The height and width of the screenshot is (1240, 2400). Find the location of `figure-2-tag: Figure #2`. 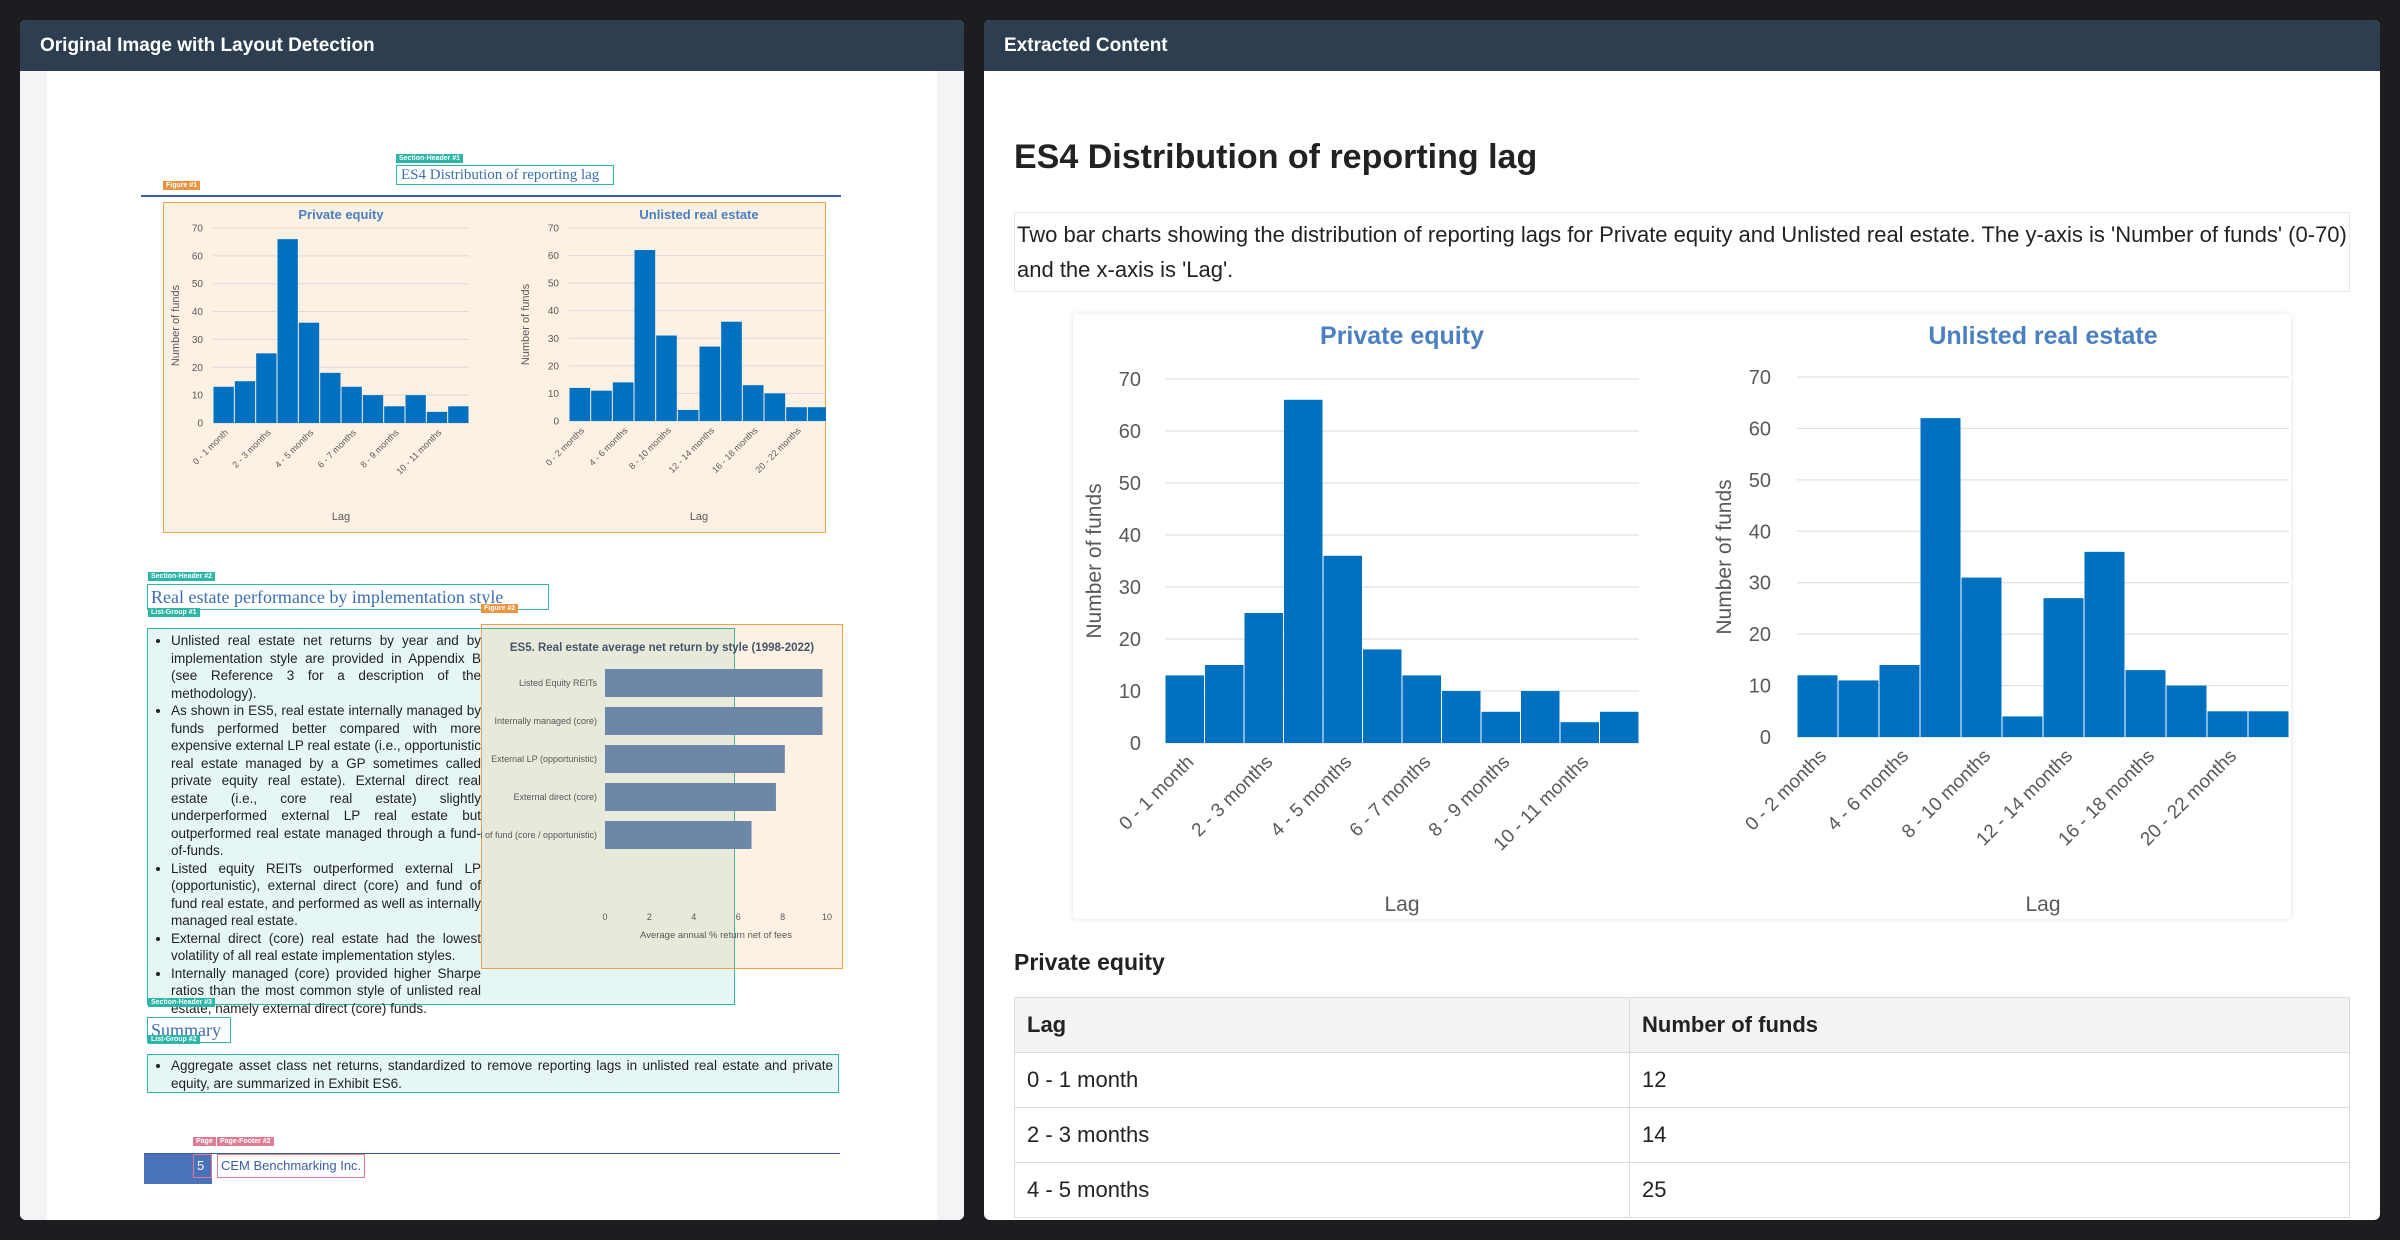

figure-2-tag: Figure #2 is located at coordinates (500, 608).